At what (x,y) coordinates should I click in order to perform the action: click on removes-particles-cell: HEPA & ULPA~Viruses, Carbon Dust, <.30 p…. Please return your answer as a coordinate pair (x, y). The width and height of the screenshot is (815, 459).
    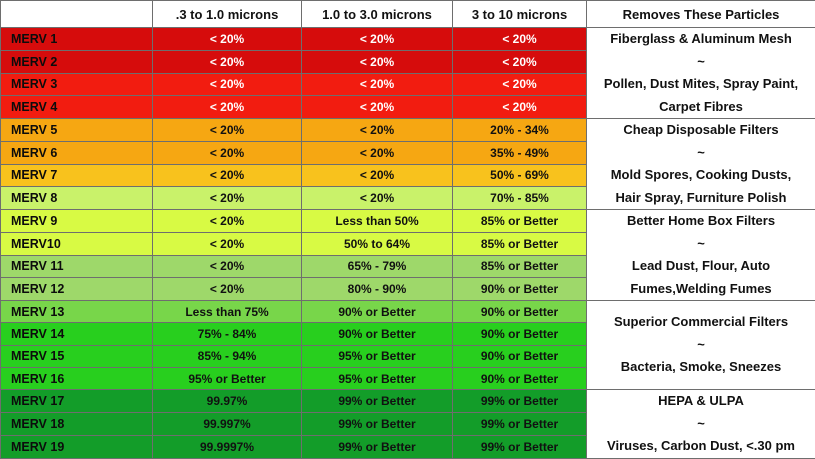
    Looking at the image, I should click on (701, 424).